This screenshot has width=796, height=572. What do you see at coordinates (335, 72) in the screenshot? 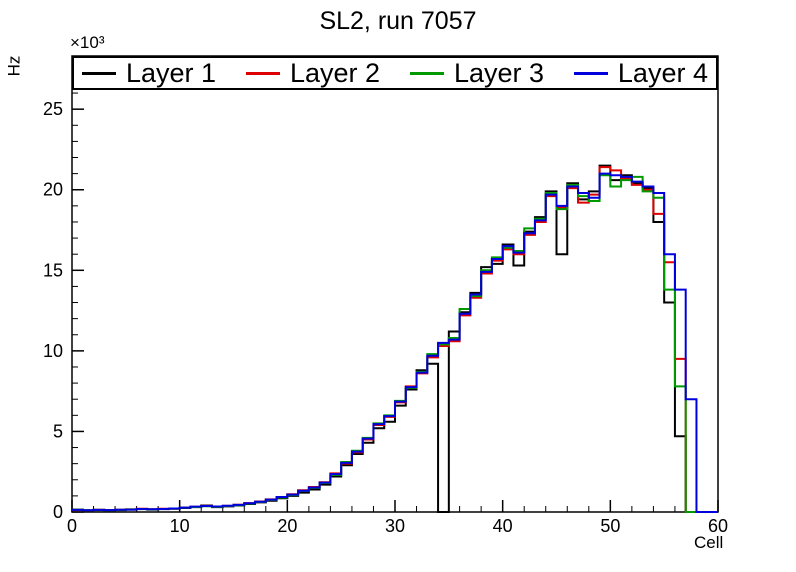
I see `legend-label-layer-2: Layer 2` at bounding box center [335, 72].